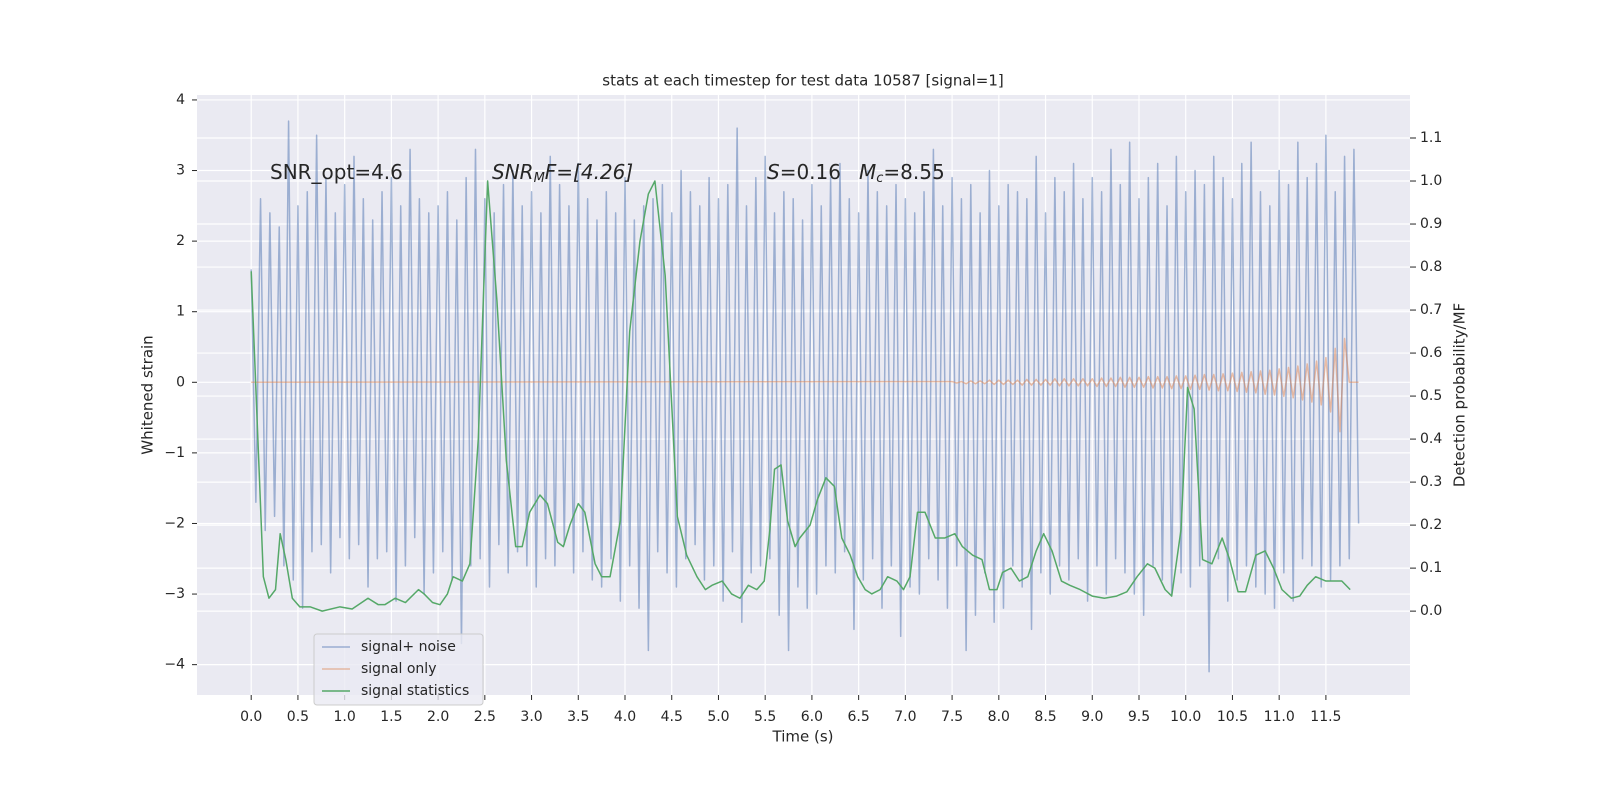 The height and width of the screenshot is (800, 1600). Describe the element at coordinates (879, 178) in the screenshot. I see `annotation-part: c` at that location.